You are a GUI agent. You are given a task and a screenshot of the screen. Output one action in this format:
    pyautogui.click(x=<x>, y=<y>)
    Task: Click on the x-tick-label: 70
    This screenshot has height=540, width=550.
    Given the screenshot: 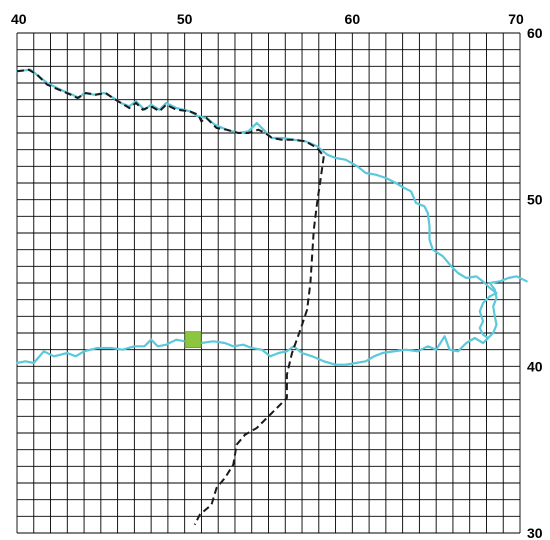 What is the action you would take?
    pyautogui.click(x=516, y=19)
    